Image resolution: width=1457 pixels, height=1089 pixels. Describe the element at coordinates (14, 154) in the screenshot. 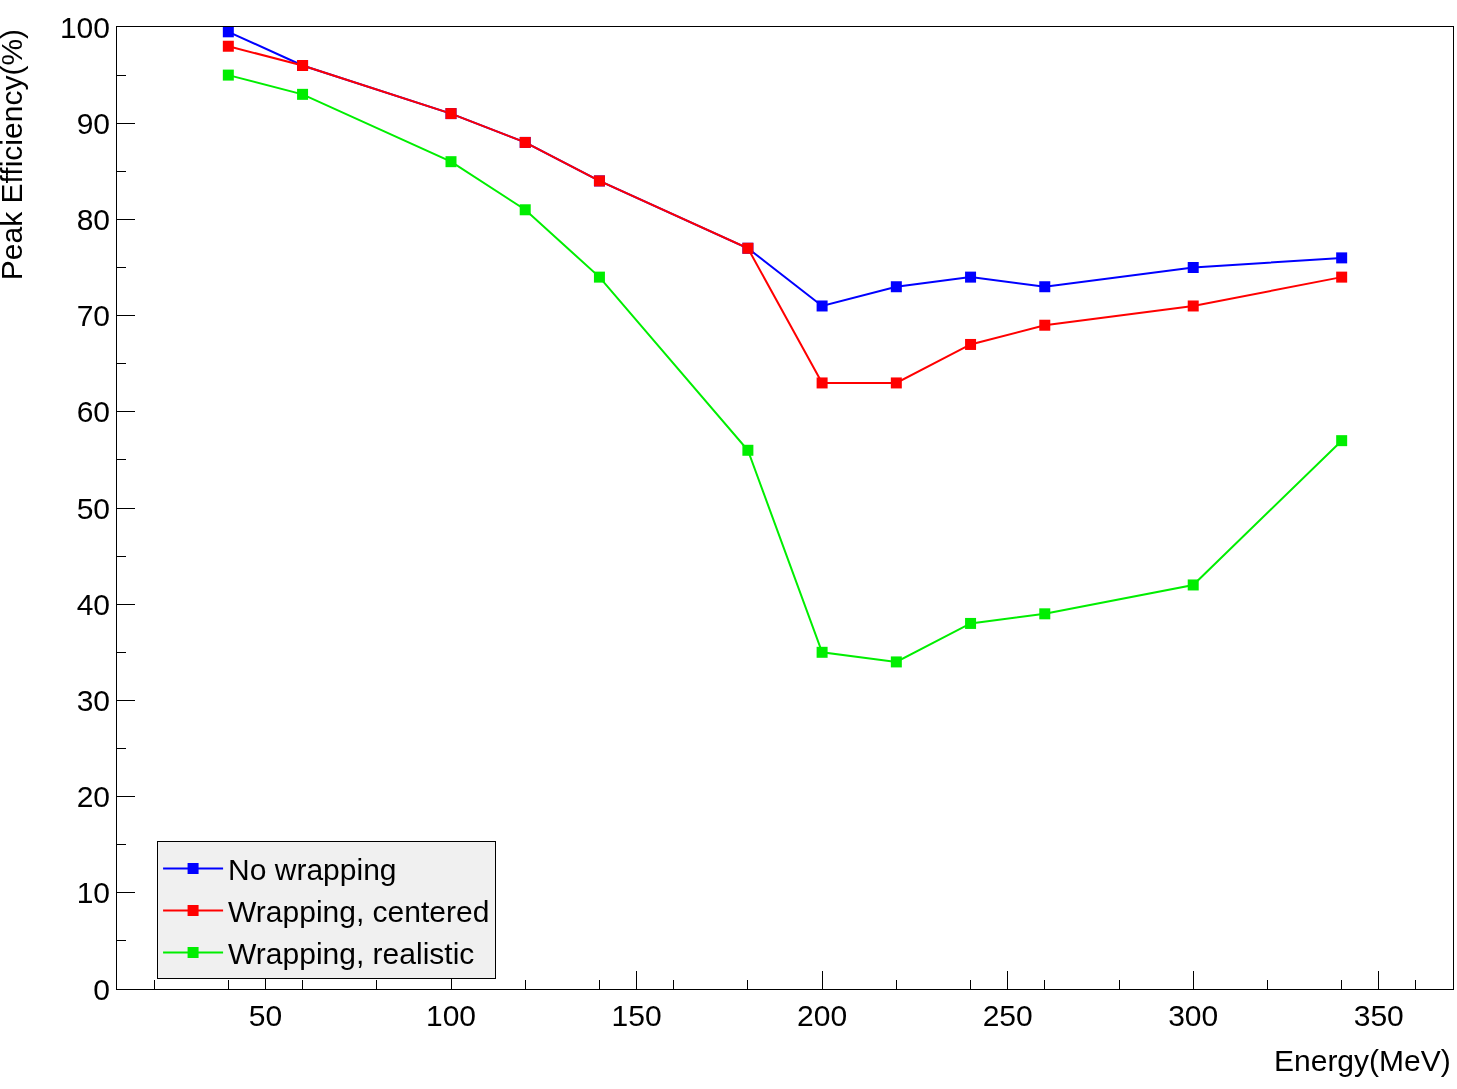

I see `y-axis-title: Peak Efficiency(%)` at that location.